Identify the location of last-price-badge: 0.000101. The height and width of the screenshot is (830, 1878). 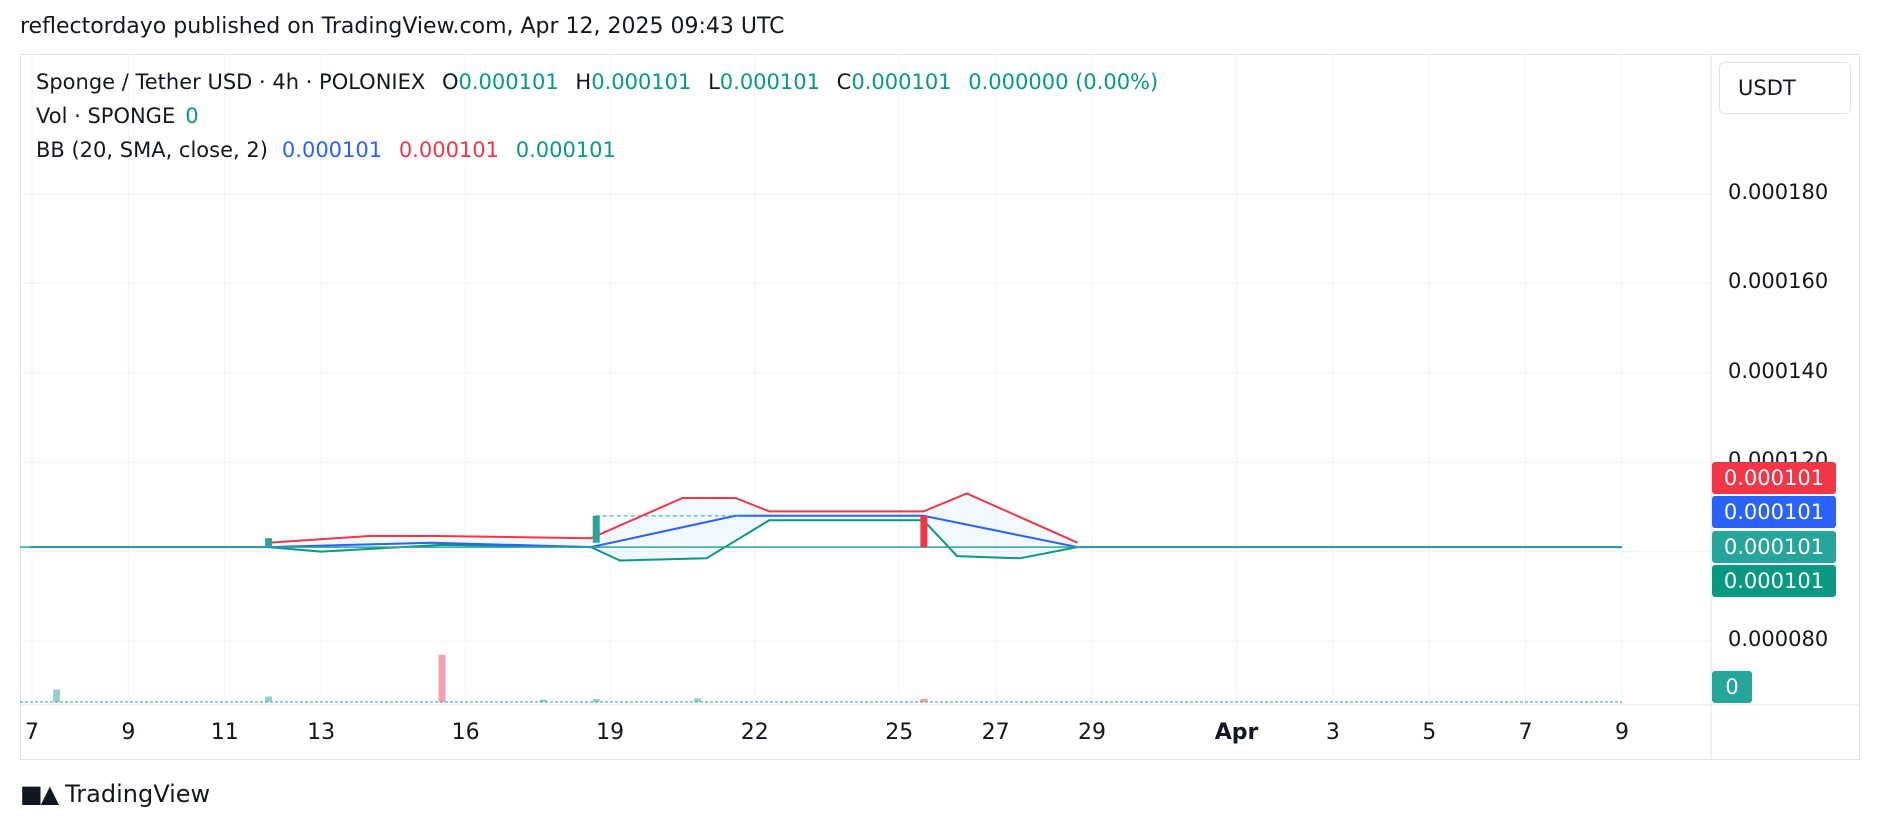
(1774, 547).